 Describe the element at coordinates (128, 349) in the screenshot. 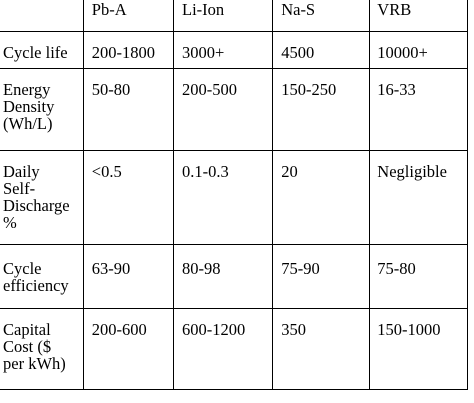

I see `table-cell: 200-600` at that location.